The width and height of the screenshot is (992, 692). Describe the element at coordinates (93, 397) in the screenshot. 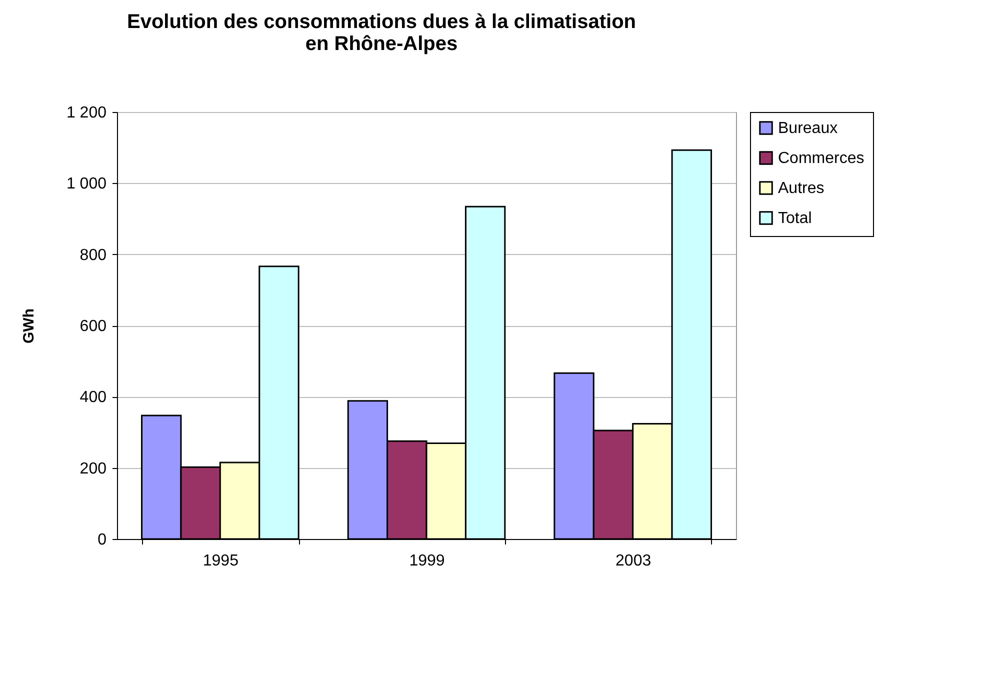

I see `y-tick-label: 400` at that location.